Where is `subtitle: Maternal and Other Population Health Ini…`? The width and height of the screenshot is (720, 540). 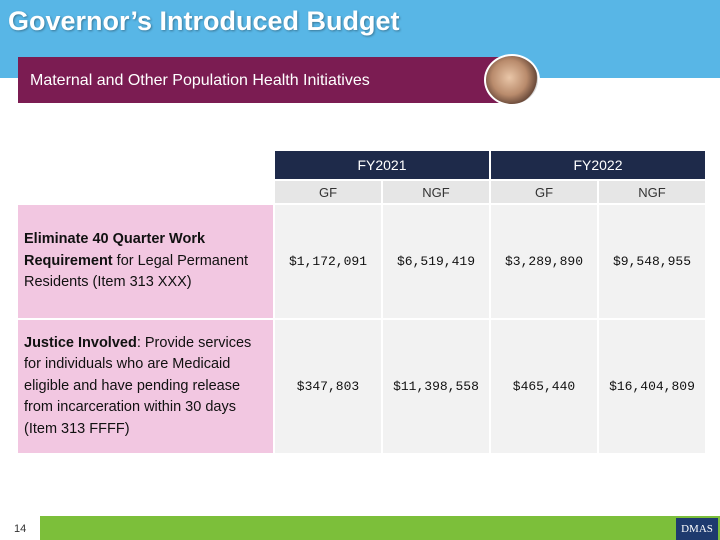
subtitle: Maternal and Other Population Health Ini… is located at coordinates (270, 80).